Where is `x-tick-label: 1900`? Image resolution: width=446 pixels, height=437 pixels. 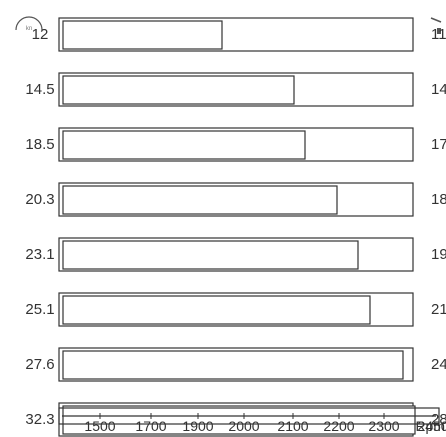 x-tick-label: 1900 is located at coordinates (197, 426).